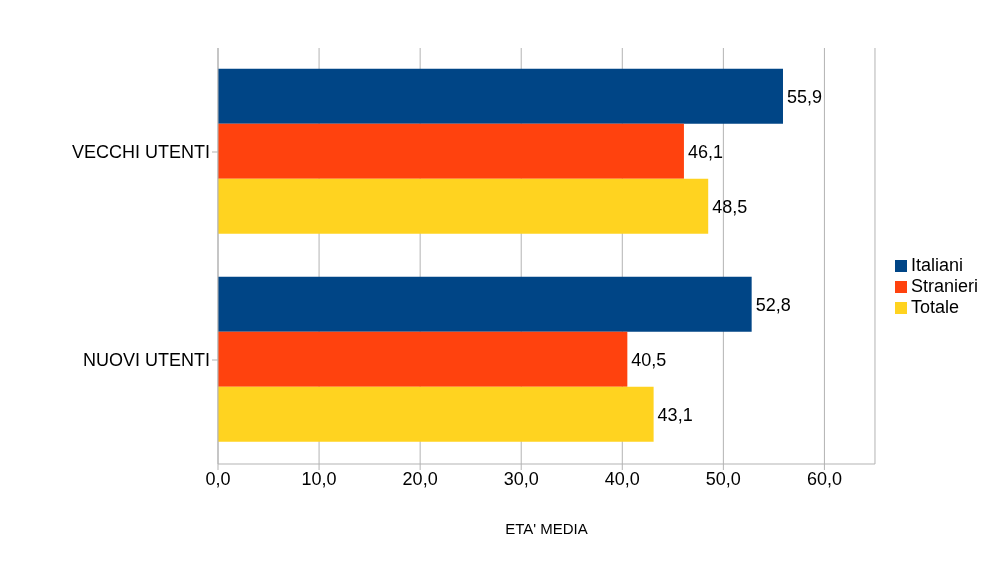  Describe the element at coordinates (675, 414) in the screenshot. I see `data-label: 43,1` at that location.